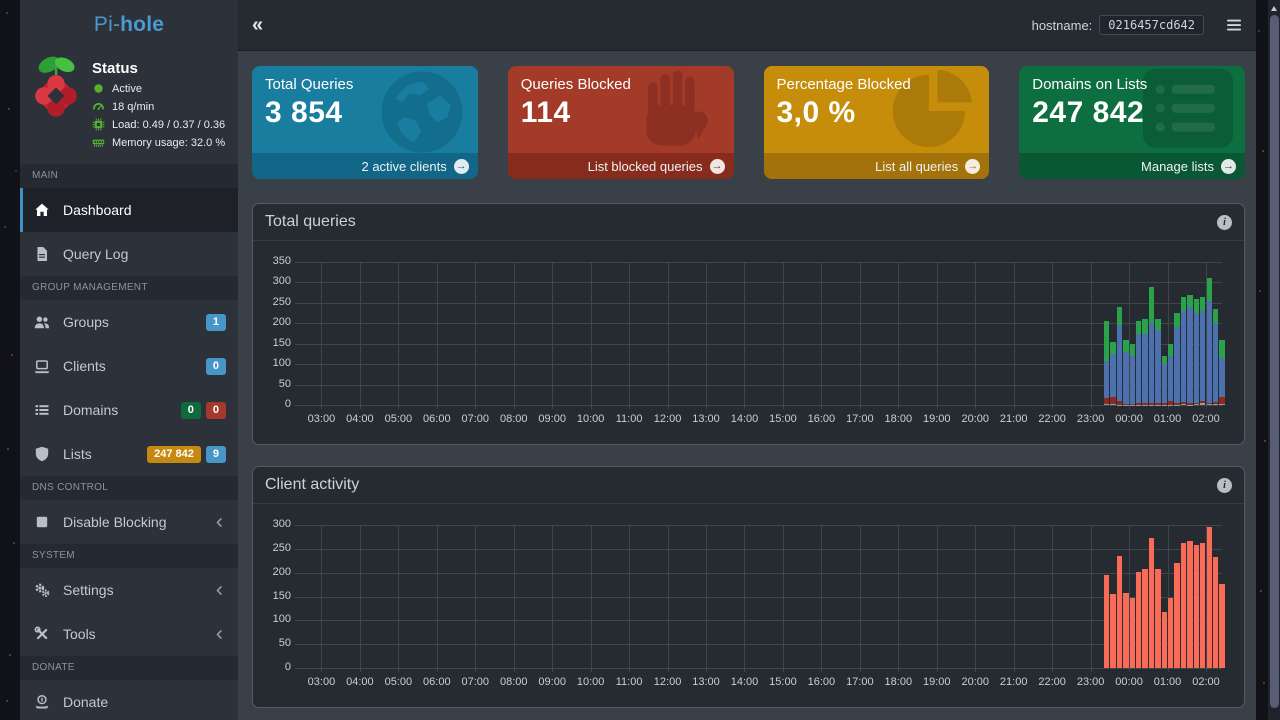  Describe the element at coordinates (1167, 419) in the screenshot. I see `axis-tick-label: 01:00` at that location.